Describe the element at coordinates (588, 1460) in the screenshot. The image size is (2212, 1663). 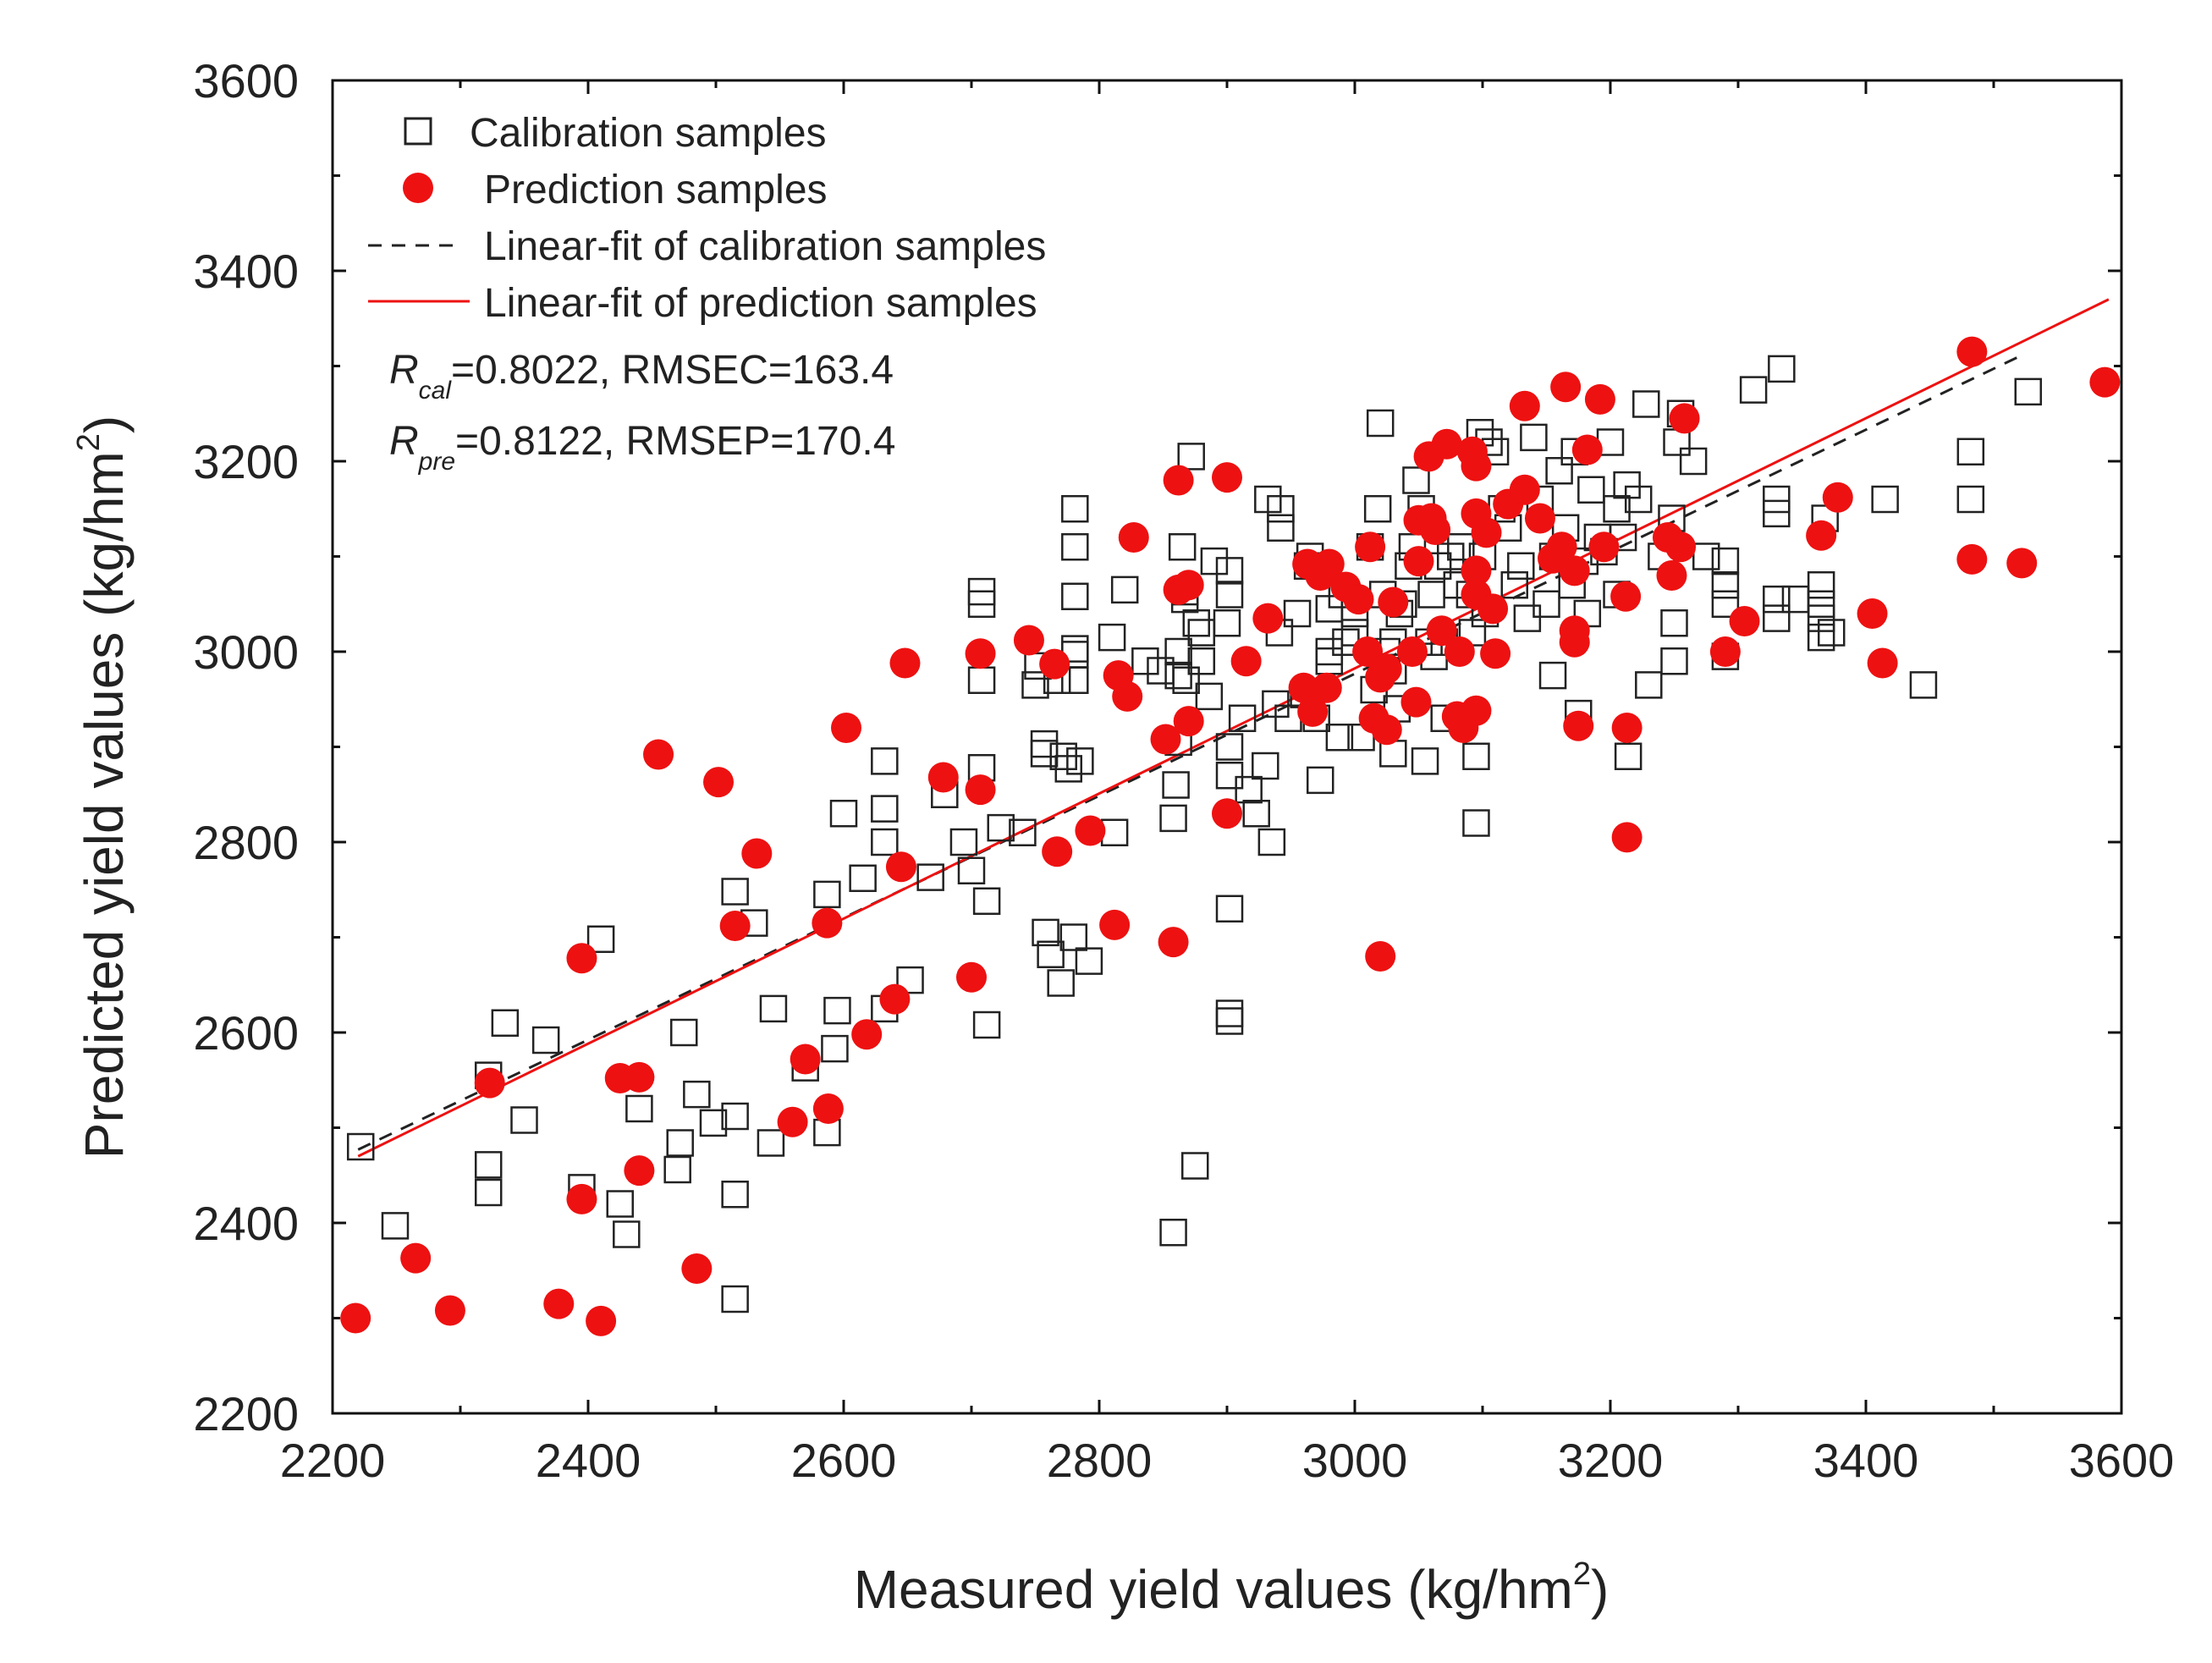
I see `x-tick-label: 2400` at that location.